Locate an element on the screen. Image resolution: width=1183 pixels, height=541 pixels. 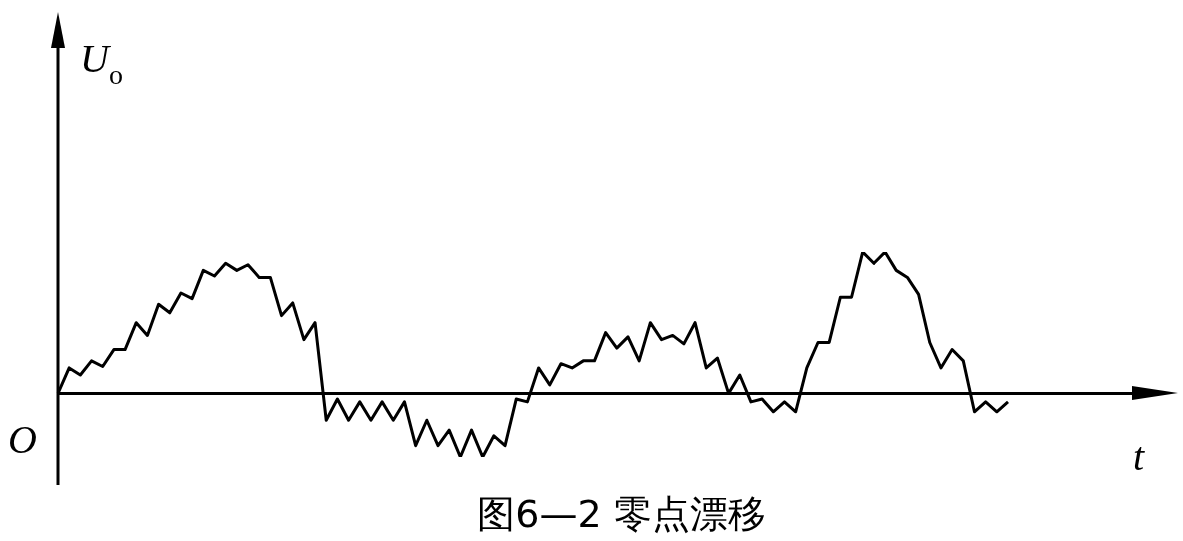
text: 图6—2 零点漂移 is located at coordinates (621, 514).